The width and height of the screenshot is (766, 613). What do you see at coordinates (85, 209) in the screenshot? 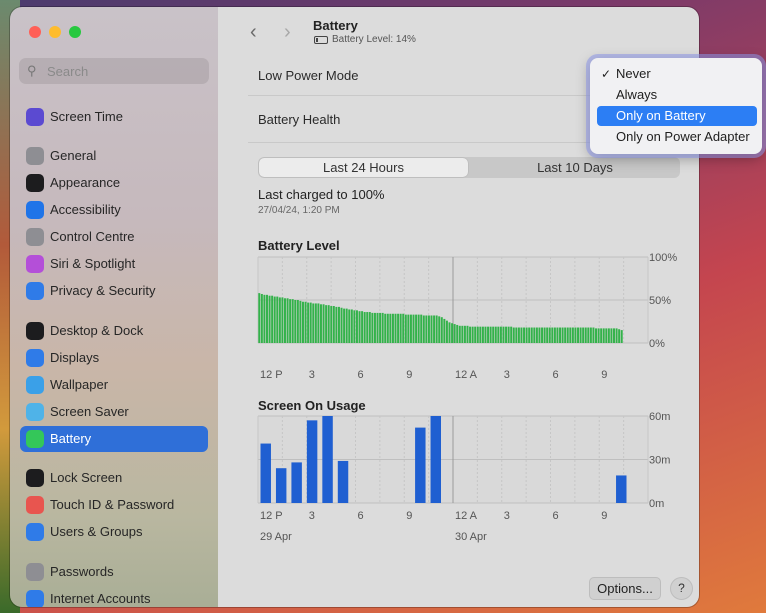
I see `sidebar-item-label: Accessibility` at bounding box center [85, 209].